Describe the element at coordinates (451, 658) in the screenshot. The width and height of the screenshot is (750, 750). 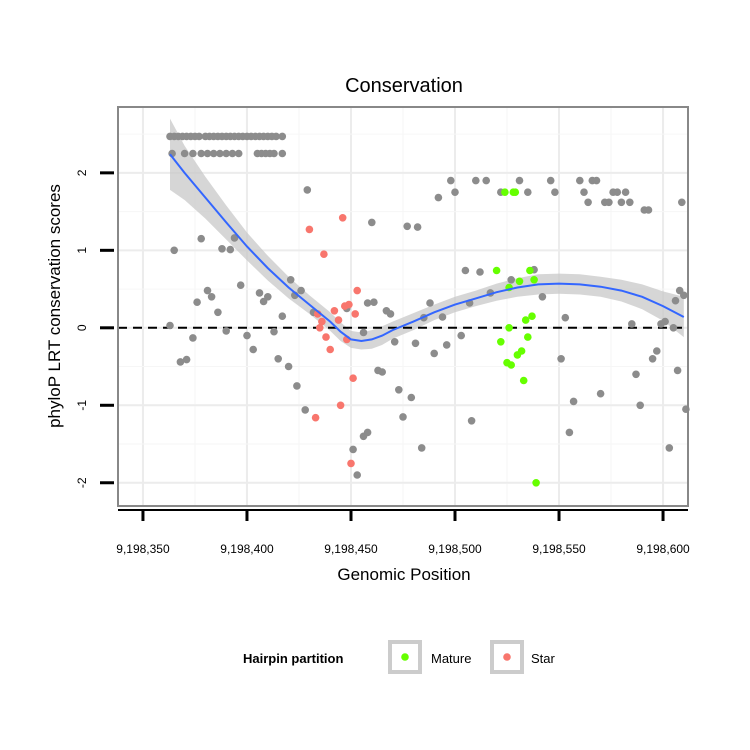
I see `legend-label-mature: Mature` at that location.